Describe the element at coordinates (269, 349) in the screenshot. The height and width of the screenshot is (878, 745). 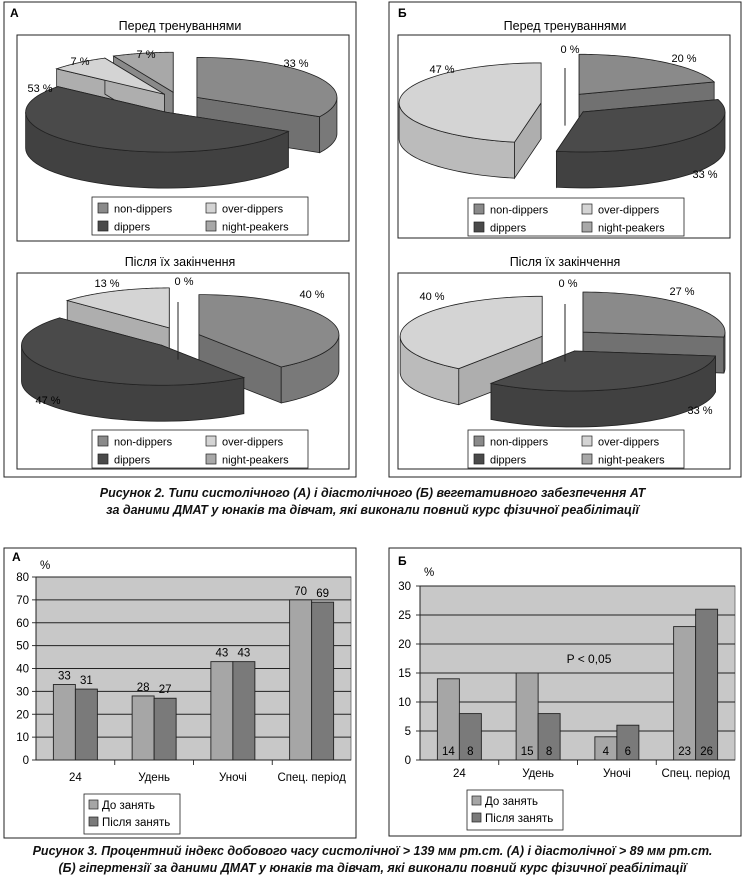
I see `pie-slice-non-dippers` at that location.